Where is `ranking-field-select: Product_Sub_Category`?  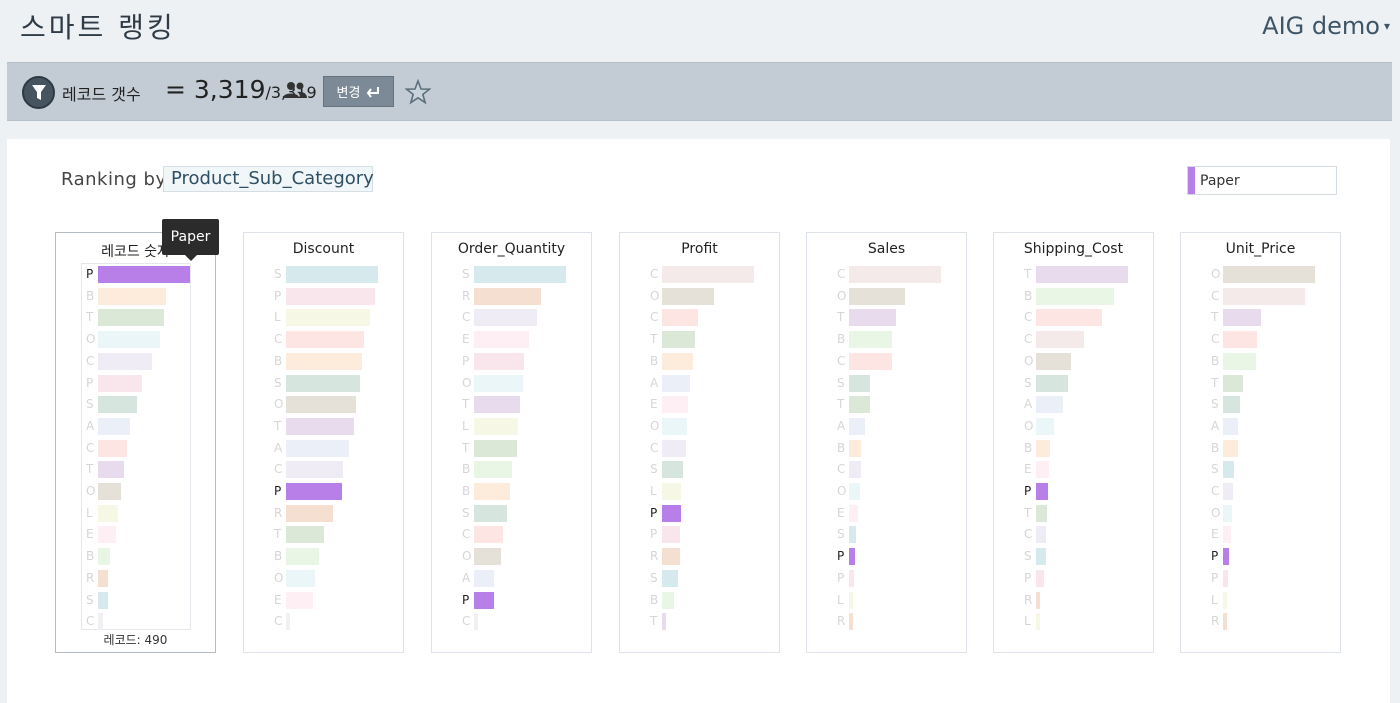
ranking-field-select: Product_Sub_Category is located at coordinates (268, 179).